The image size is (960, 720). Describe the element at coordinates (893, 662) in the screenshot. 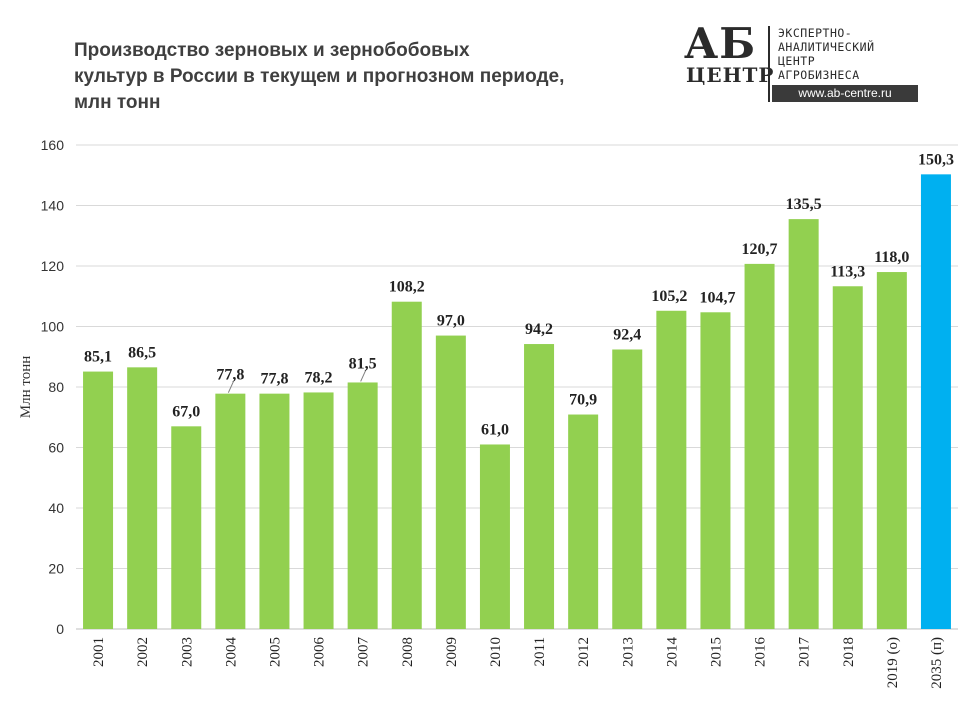

I see `x-tick-label-2019 (о): 2019 (о)` at that location.